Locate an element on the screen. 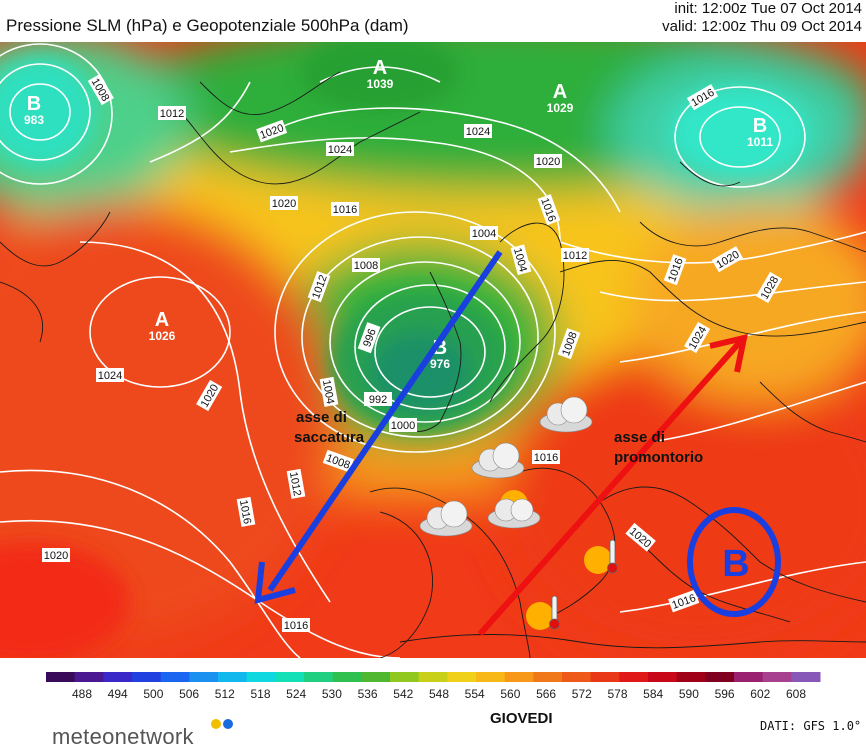 Image resolution: width=866 pixels, height=750 pixels. svg-text: 992 is located at coordinates (378, 400).